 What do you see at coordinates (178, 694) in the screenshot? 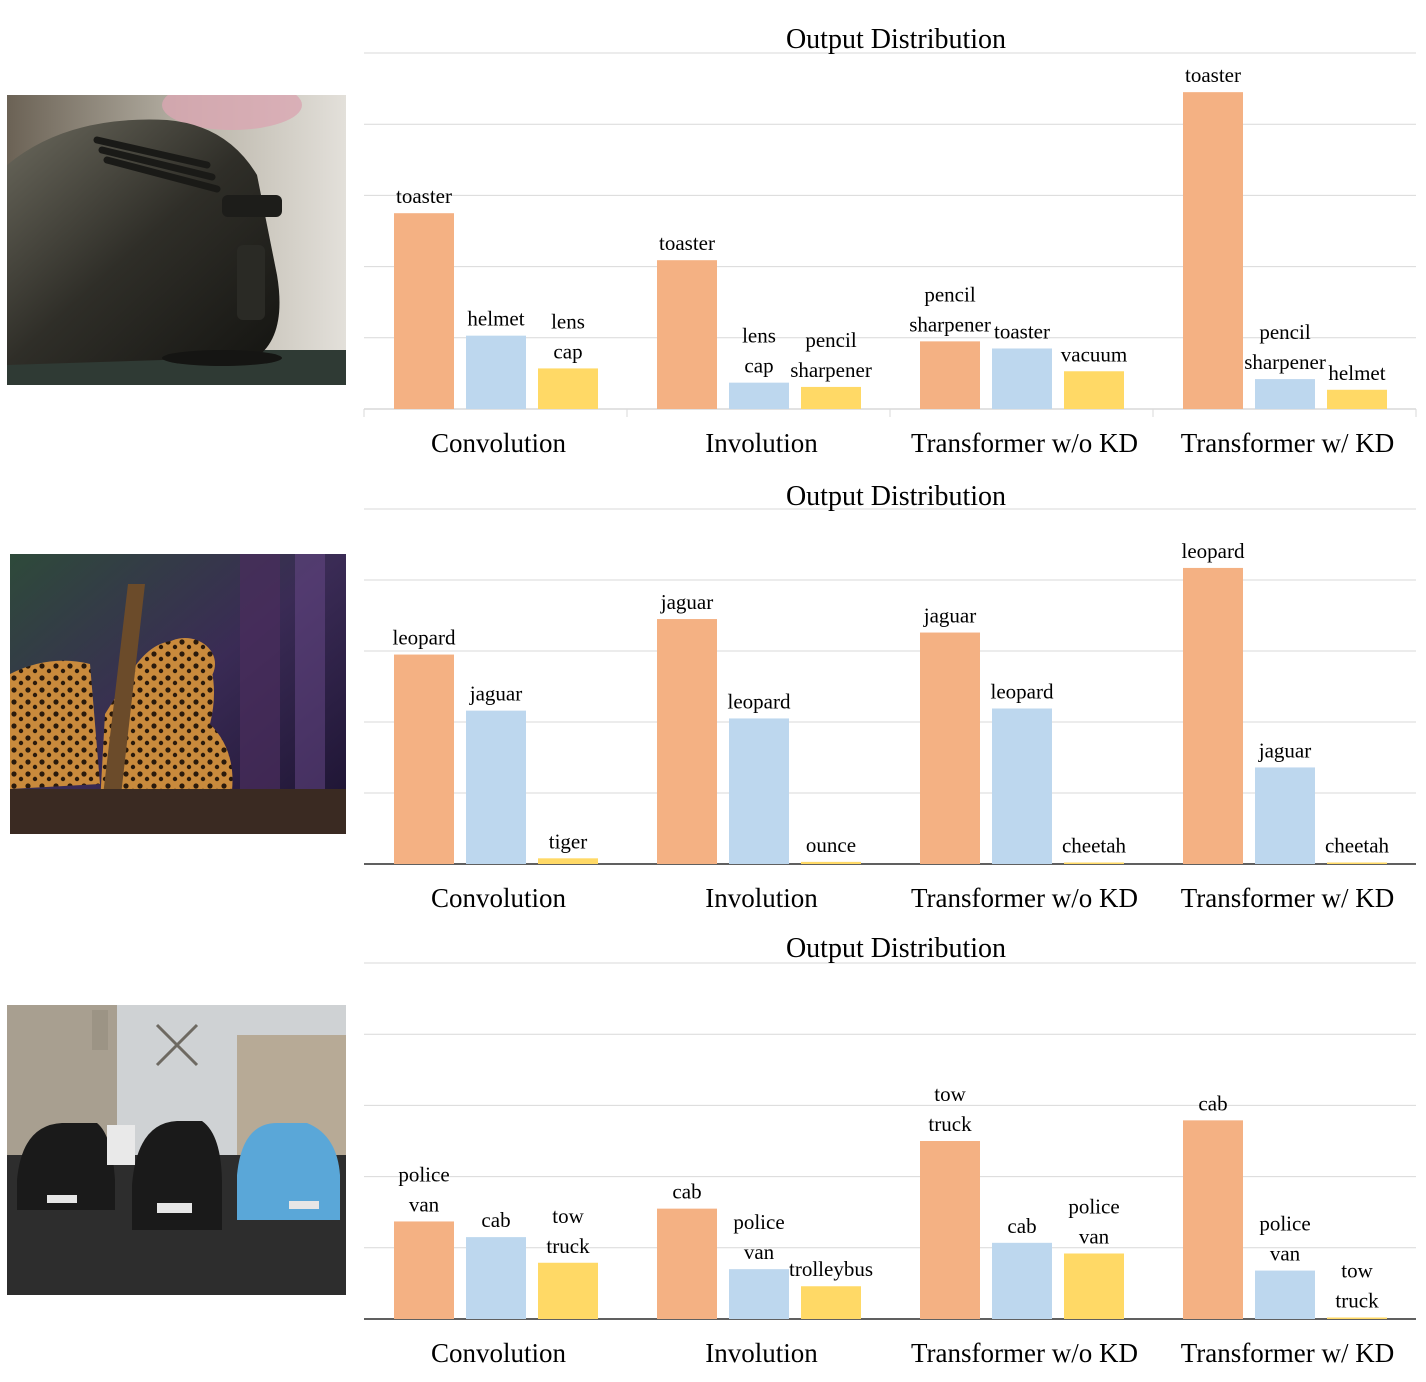
I see `leopard-image` at bounding box center [178, 694].